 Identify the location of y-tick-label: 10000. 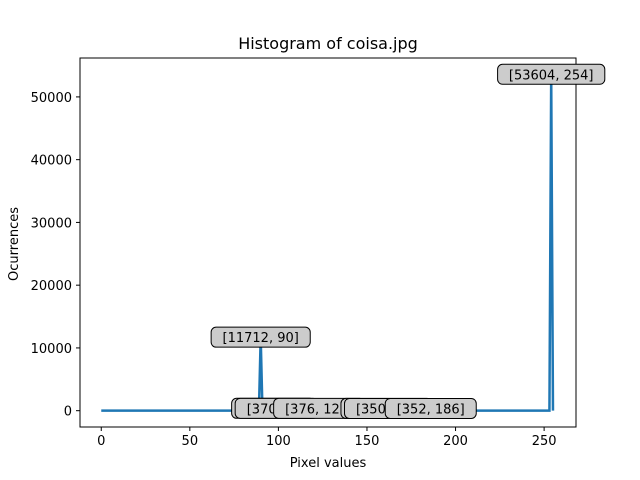
(51, 349).